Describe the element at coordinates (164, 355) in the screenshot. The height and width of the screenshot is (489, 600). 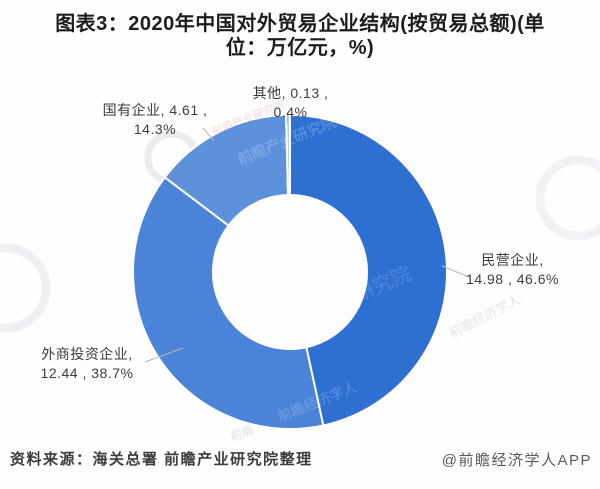
I see `leader-line-foreign` at that location.